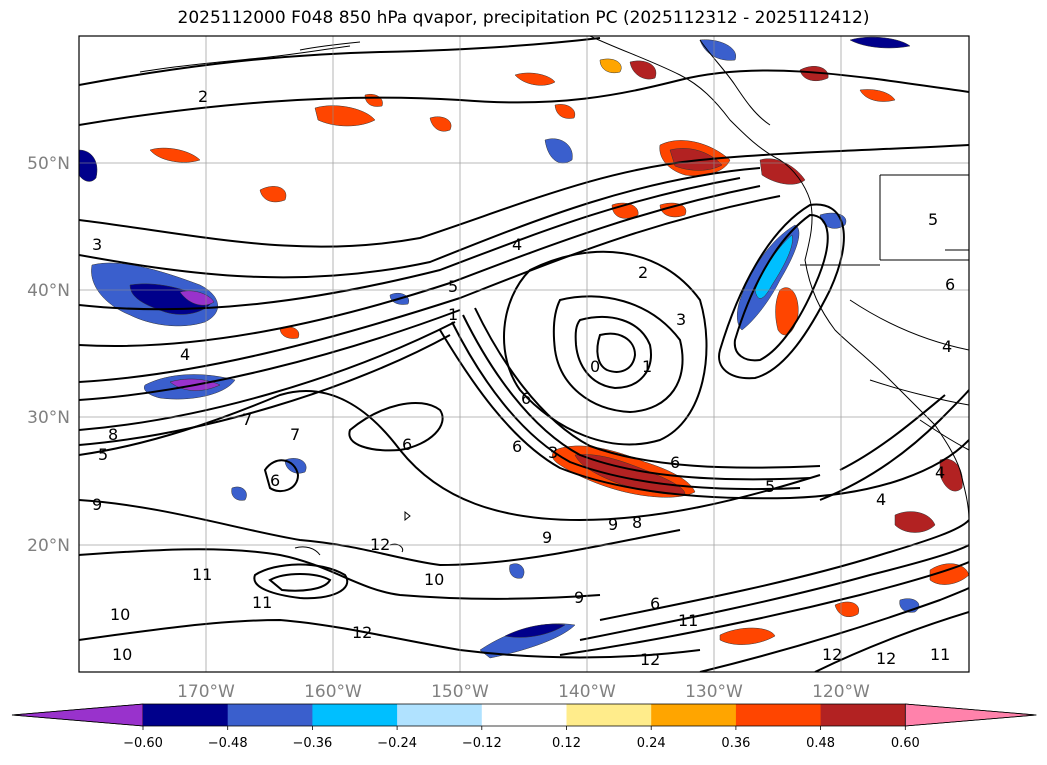  What do you see at coordinates (48, 291) in the screenshot?
I see `lat-label-40n: 40°N` at bounding box center [48, 291].